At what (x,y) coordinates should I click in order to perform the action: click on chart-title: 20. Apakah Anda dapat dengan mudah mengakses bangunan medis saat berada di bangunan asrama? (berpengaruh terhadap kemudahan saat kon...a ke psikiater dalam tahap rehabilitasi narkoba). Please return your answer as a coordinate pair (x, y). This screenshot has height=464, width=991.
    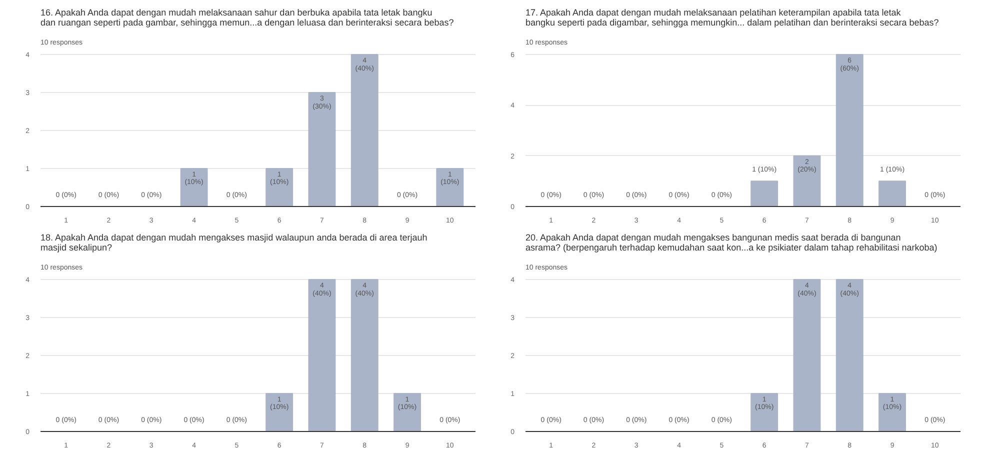
    Looking at the image, I should click on (732, 242).